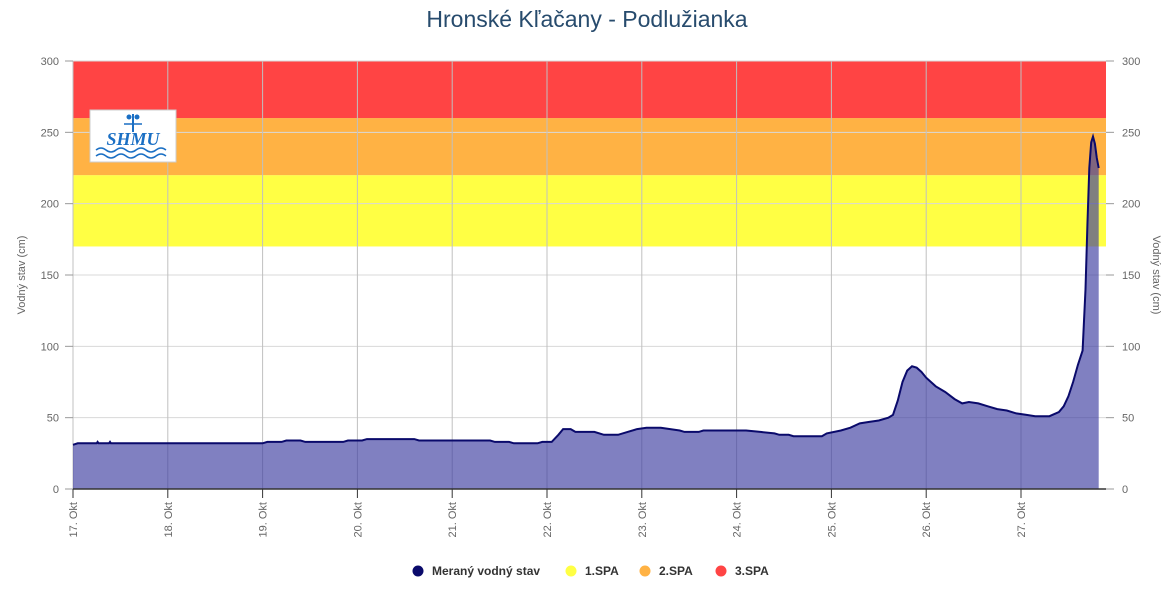  What do you see at coordinates (1156, 275) in the screenshot?
I see `y-axis-title-right: Vodný stav (cm)` at bounding box center [1156, 275].